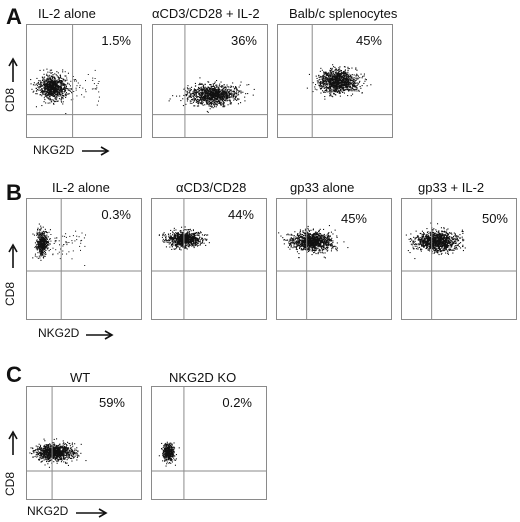 This screenshot has width=520, height=522. Describe the element at coordinates (59, 333) in the screenshot. I see `x-axis-label-b: NKG2D` at that location.